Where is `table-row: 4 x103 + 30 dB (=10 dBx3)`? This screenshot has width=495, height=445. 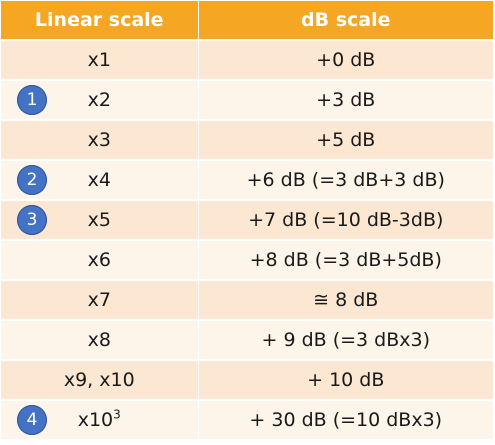 table-row: 4 x103 + 30 dB (=10 dBx3) is located at coordinates (247, 420).